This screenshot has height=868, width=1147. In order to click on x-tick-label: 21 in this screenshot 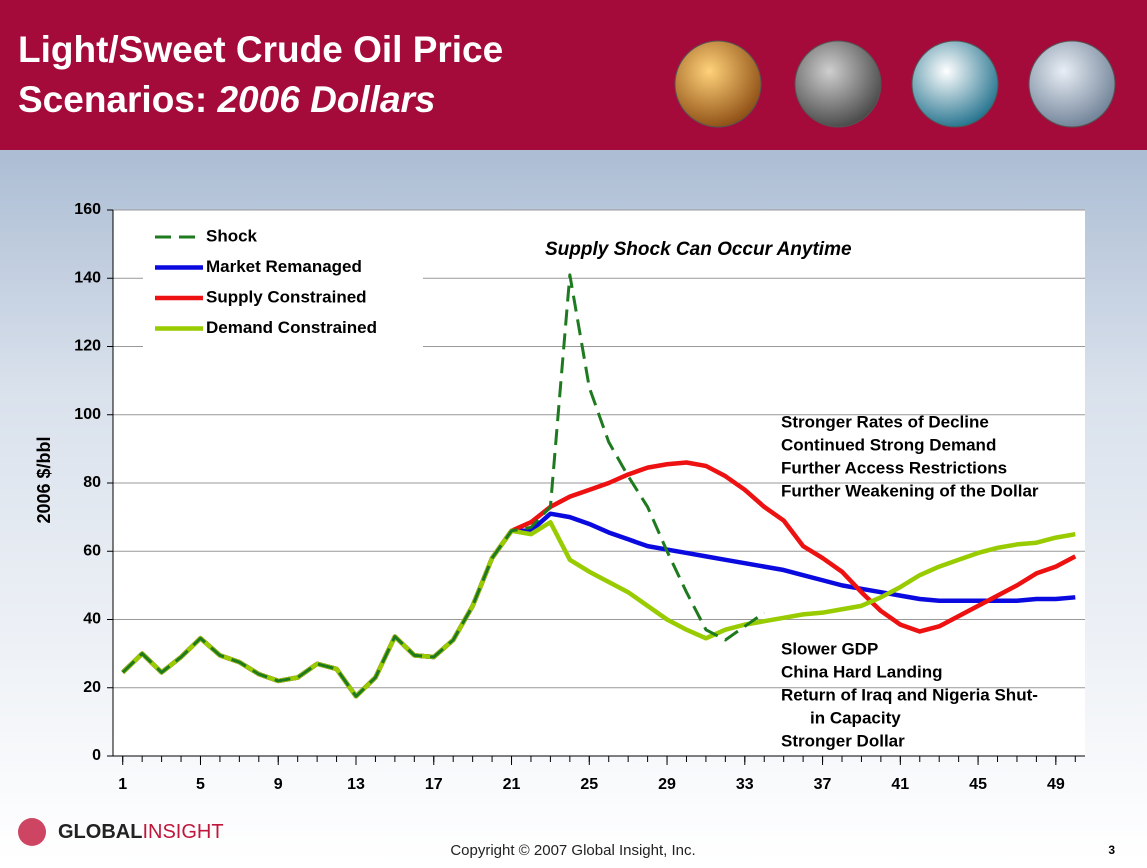, I will do `click(512, 784)`.